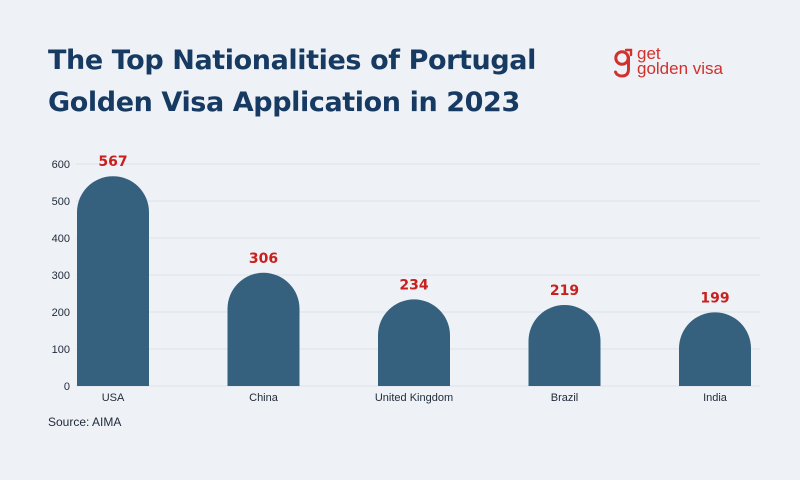 This screenshot has width=800, height=480. I want to click on x-tick-label: Brazil, so click(565, 398).